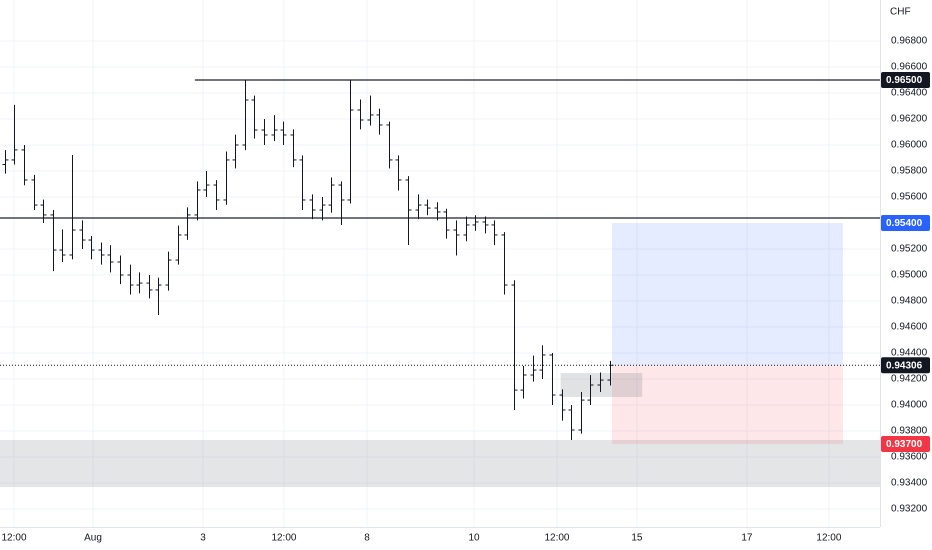  I want to click on y-tick-label: 0.95800, so click(909, 171).